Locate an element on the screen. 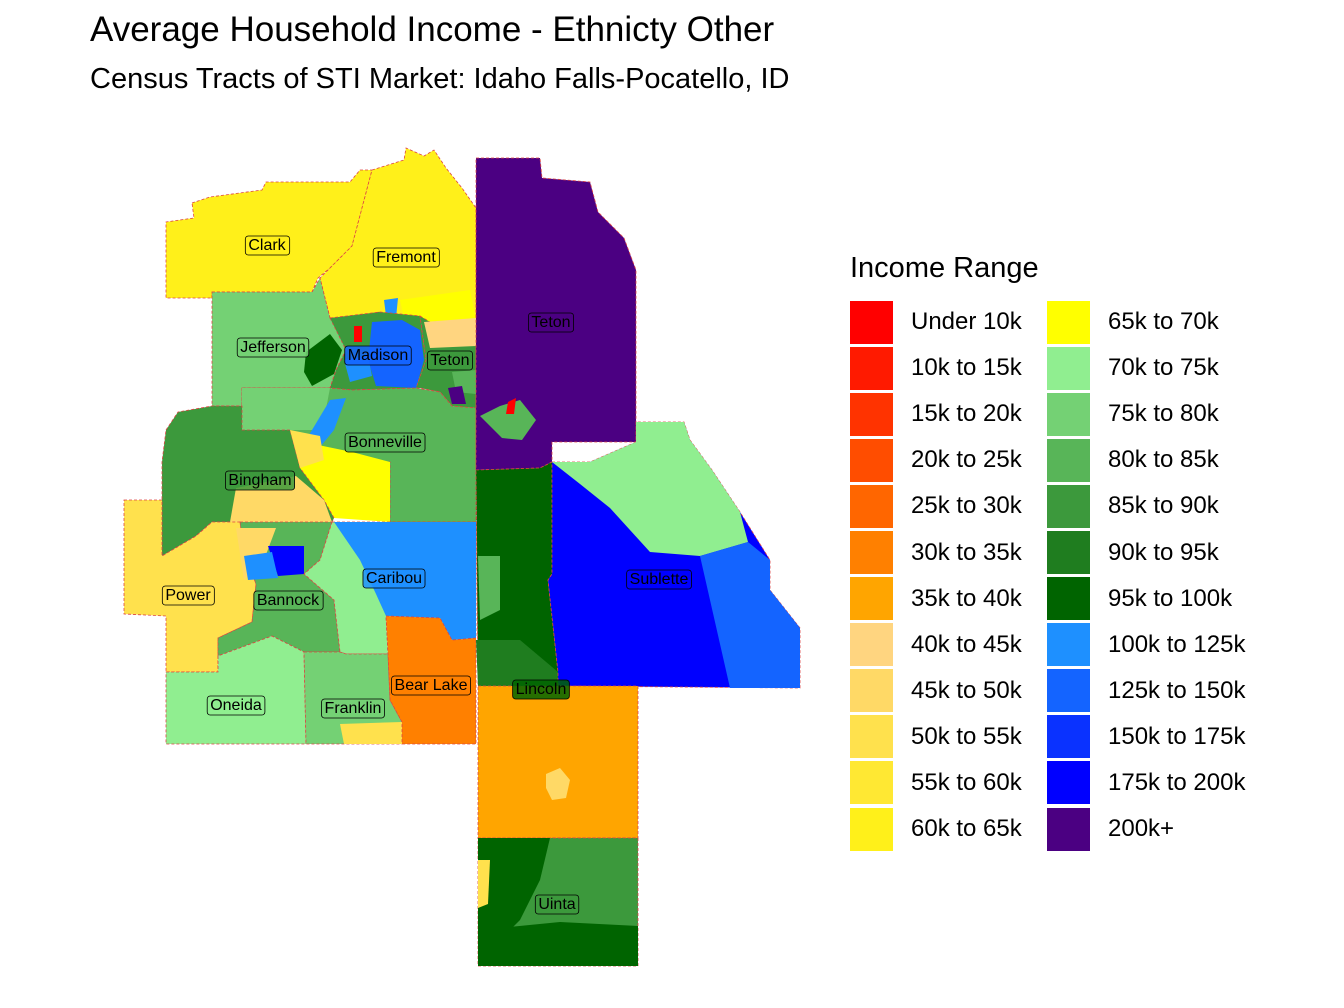  county-label-bingham: Bingham is located at coordinates (260, 480).